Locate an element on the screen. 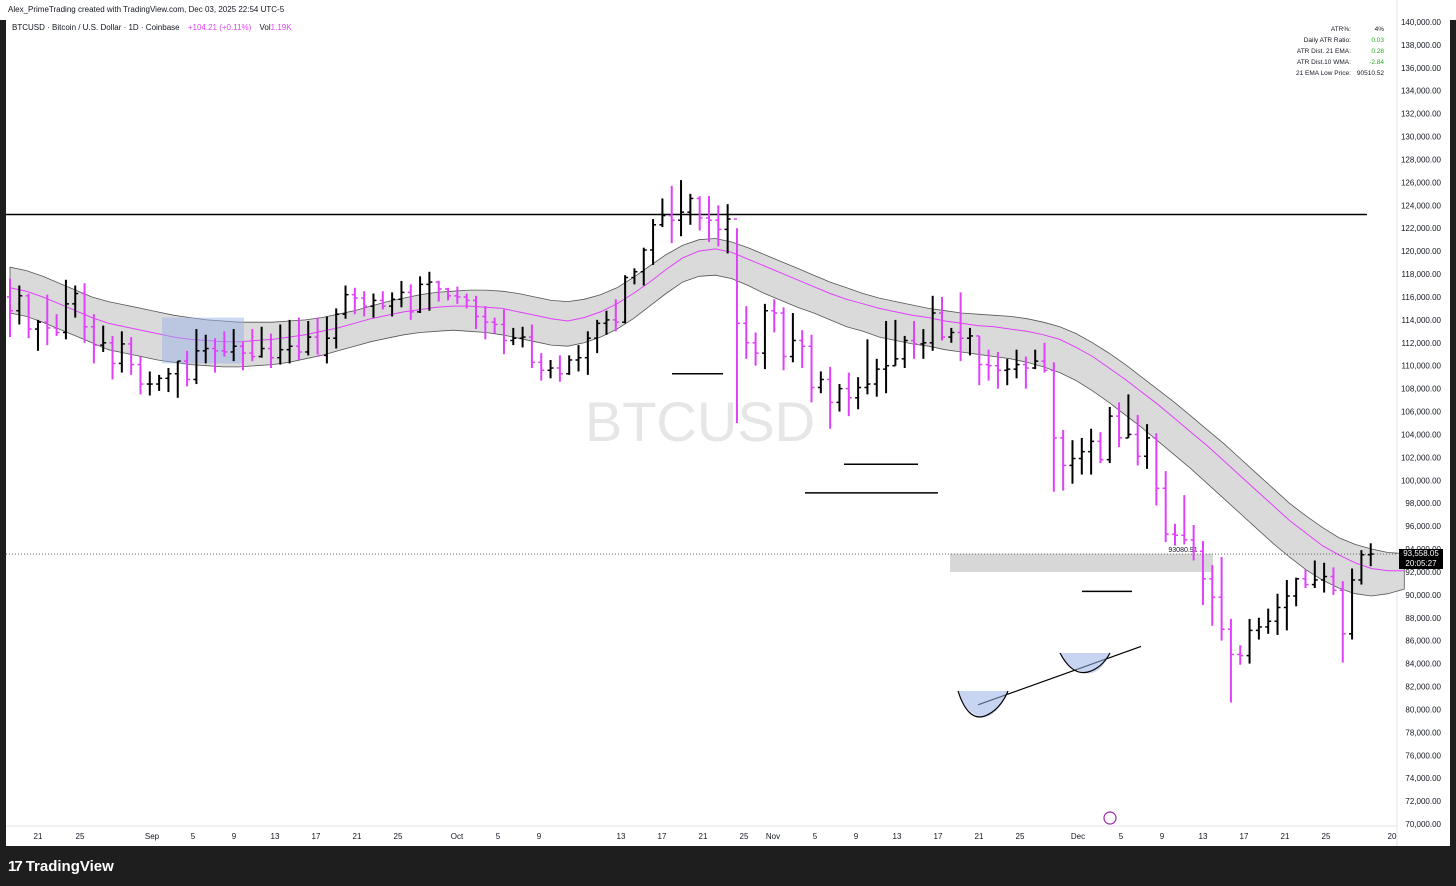 The image size is (1456, 886). price-tick-label: 84,000.00 is located at coordinates (1423, 664).